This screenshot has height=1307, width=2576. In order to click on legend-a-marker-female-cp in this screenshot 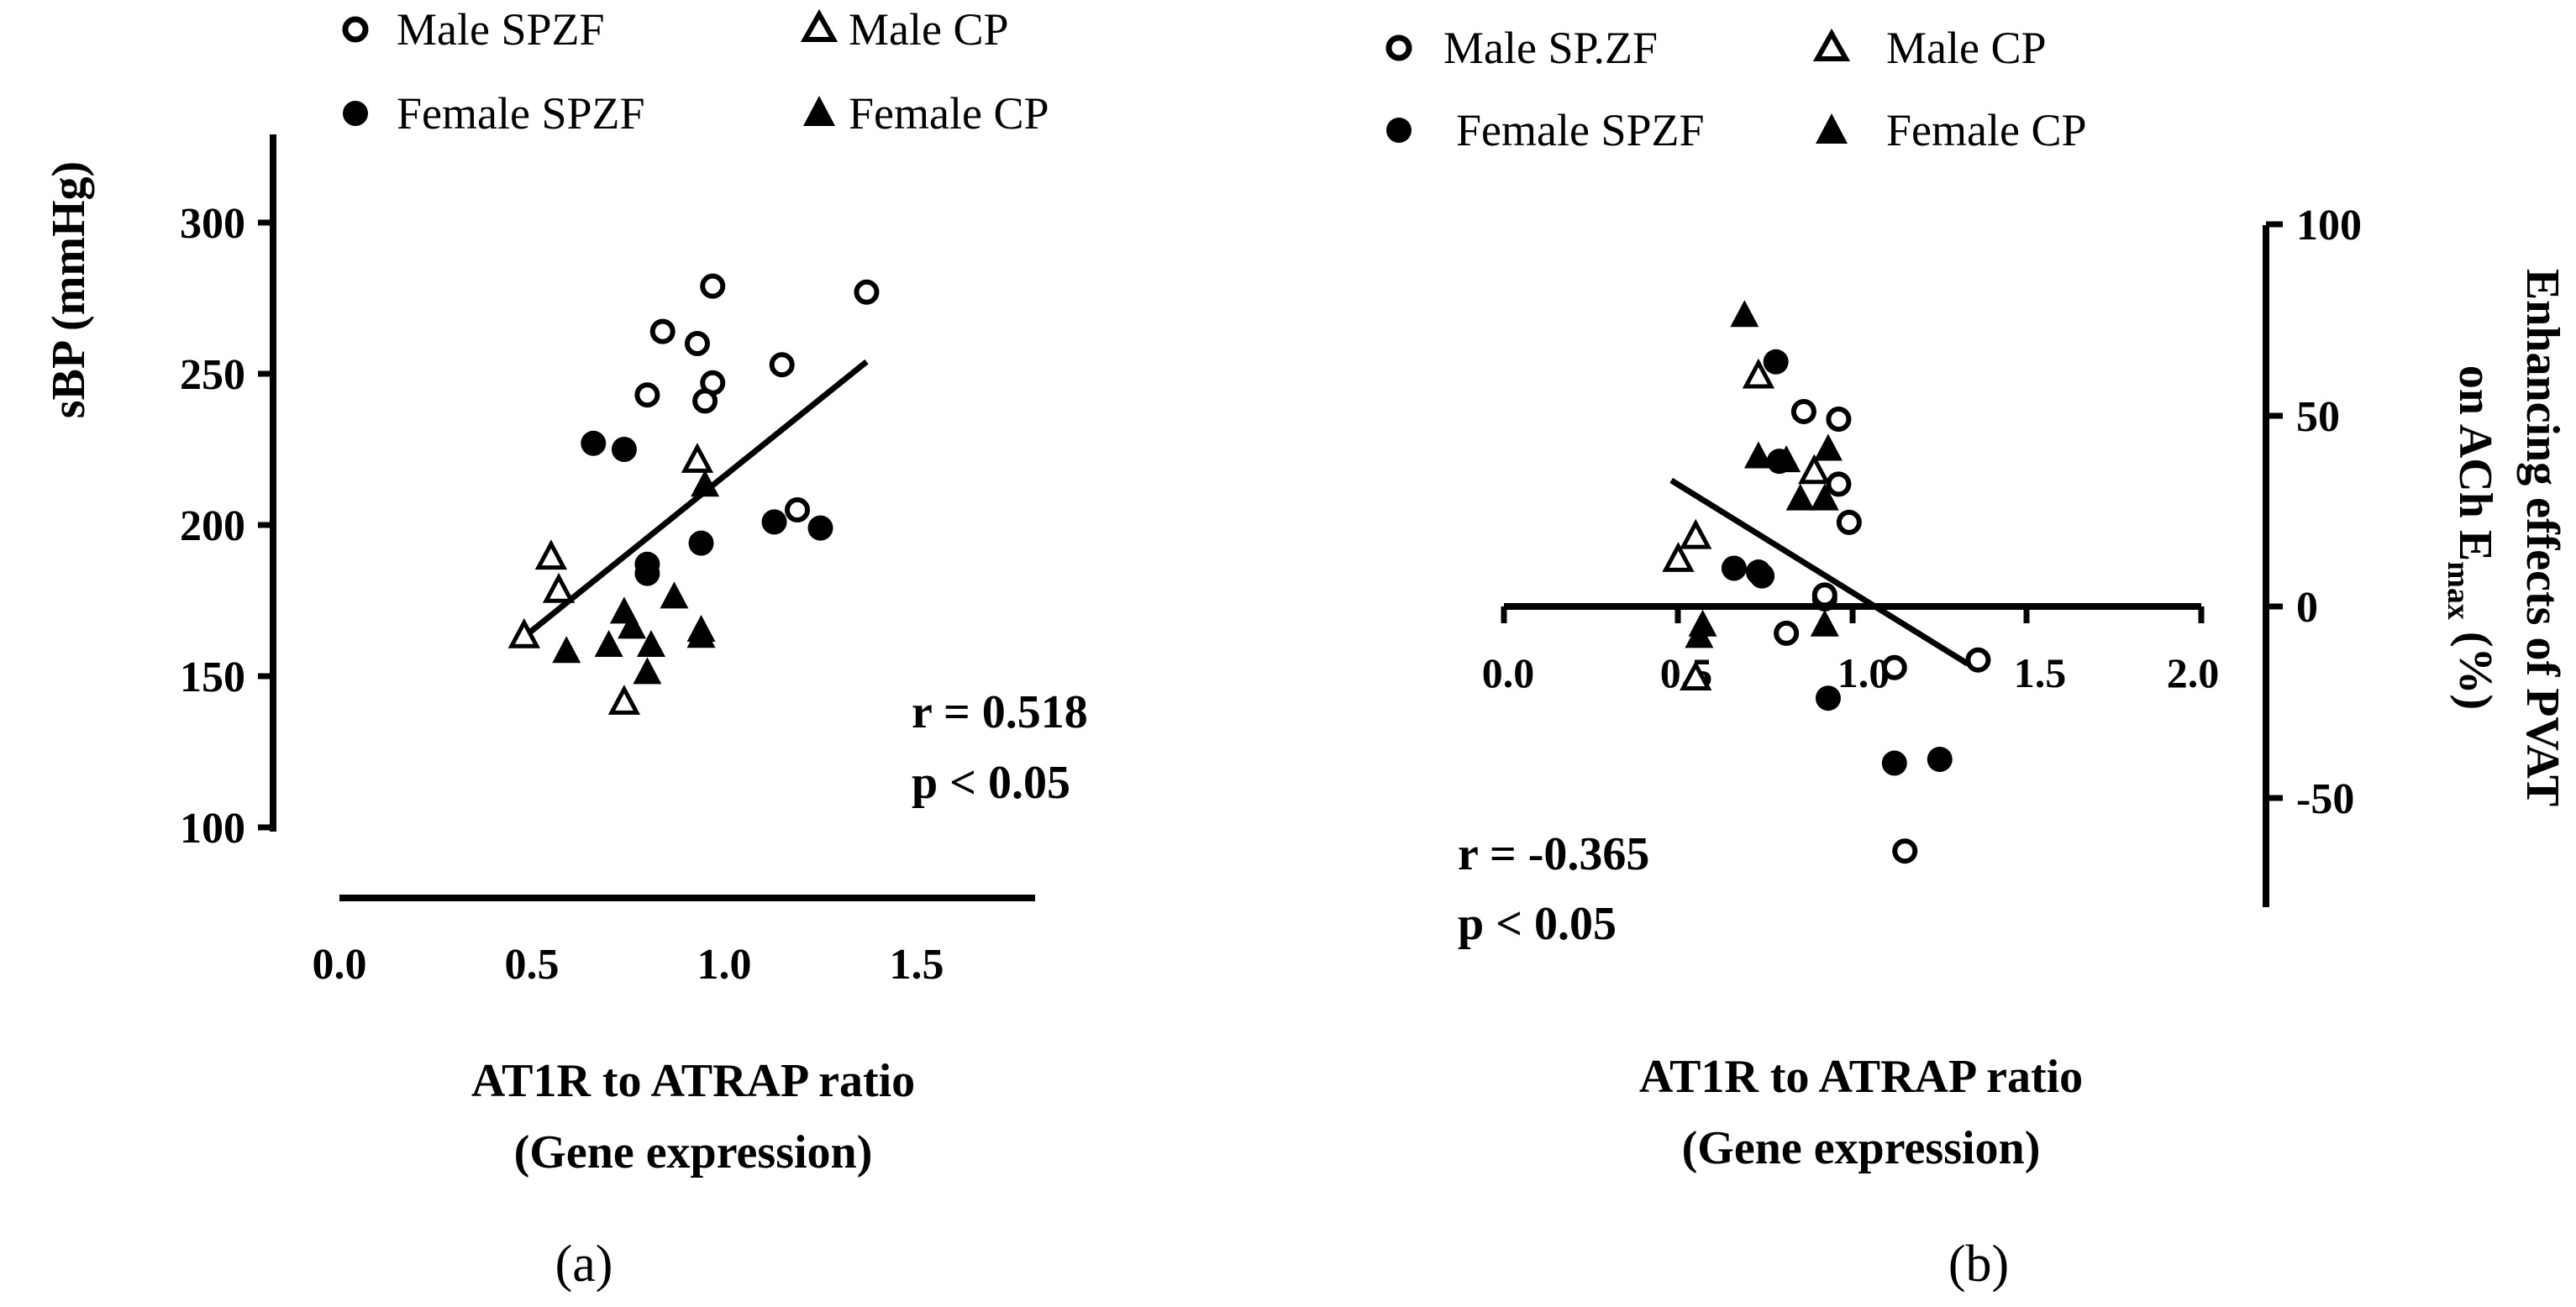, I will do `click(819, 111)`.